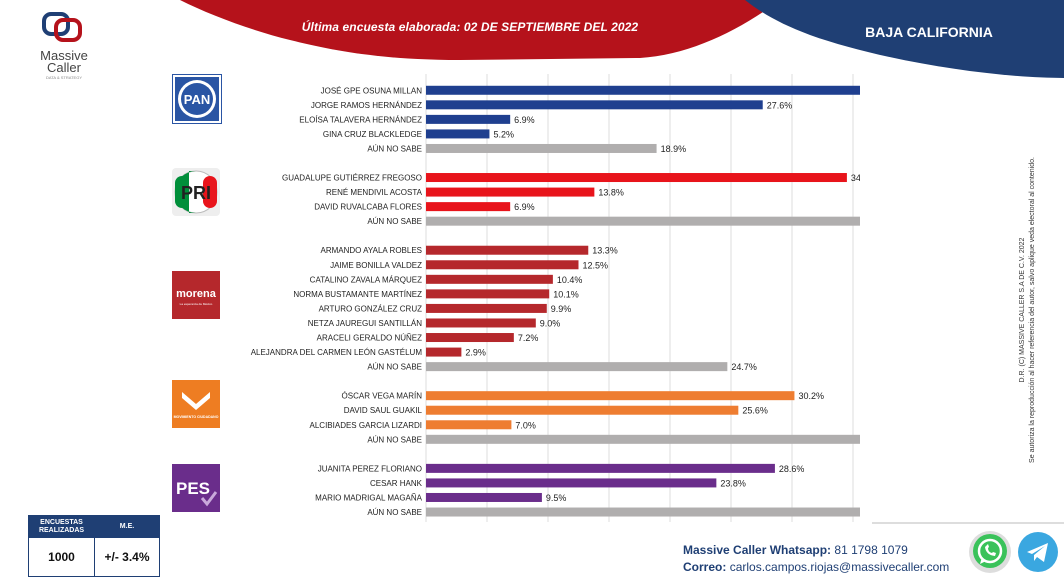 The height and width of the screenshot is (587, 1064). What do you see at coordinates (605, 251) in the screenshot?
I see `bar-value-label: 13.3%` at bounding box center [605, 251].